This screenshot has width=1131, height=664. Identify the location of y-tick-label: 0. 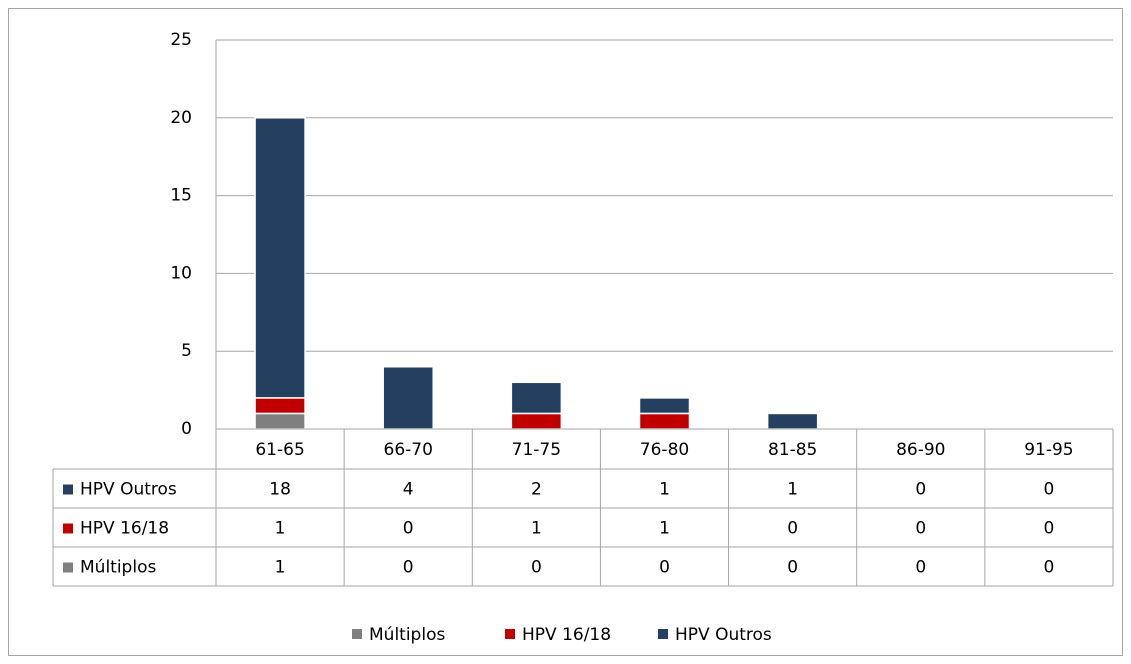
(186, 429).